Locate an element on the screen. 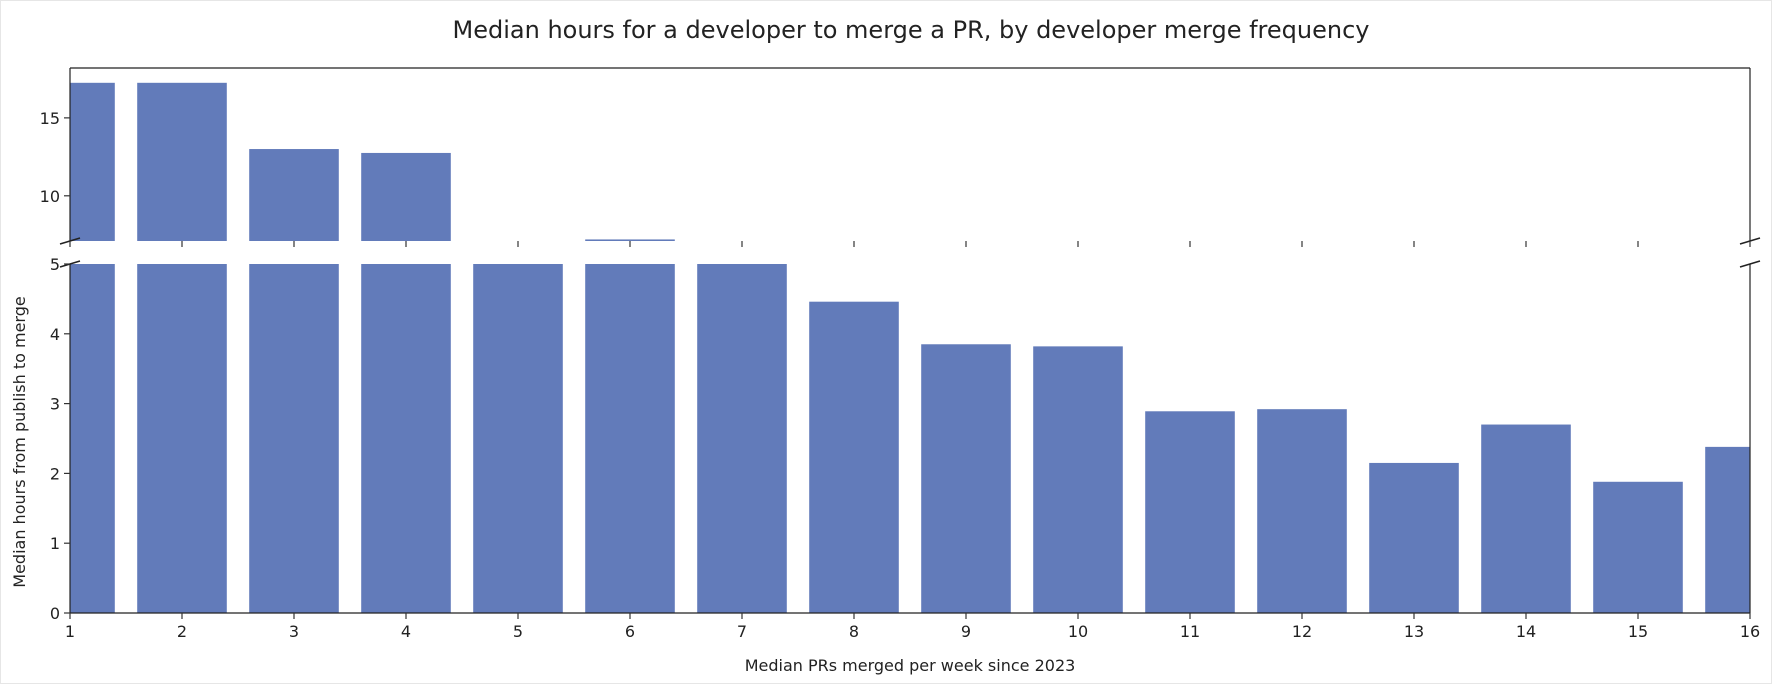 Image resolution: width=1772 pixels, height=684 pixels. x-tick-label: 5 is located at coordinates (518, 631).